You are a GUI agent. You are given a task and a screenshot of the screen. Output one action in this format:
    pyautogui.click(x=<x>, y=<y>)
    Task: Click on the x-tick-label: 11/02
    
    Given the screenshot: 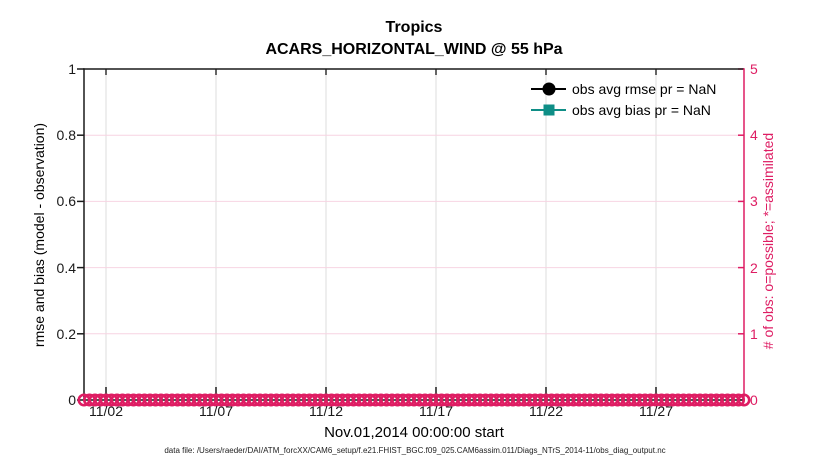 What is the action you would take?
    pyautogui.click(x=106, y=411)
    